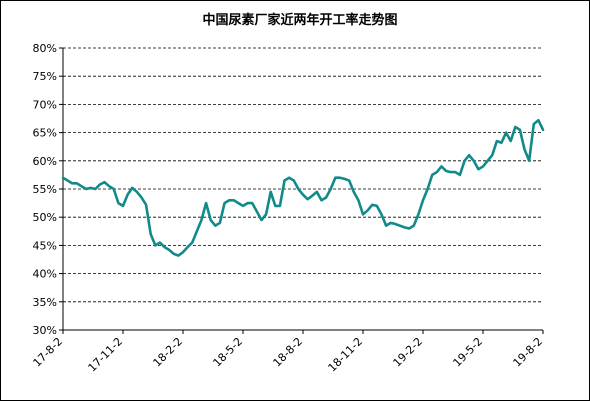  Describe the element at coordinates (45, 133) in the screenshot. I see `y-tick-label: 65%` at that location.